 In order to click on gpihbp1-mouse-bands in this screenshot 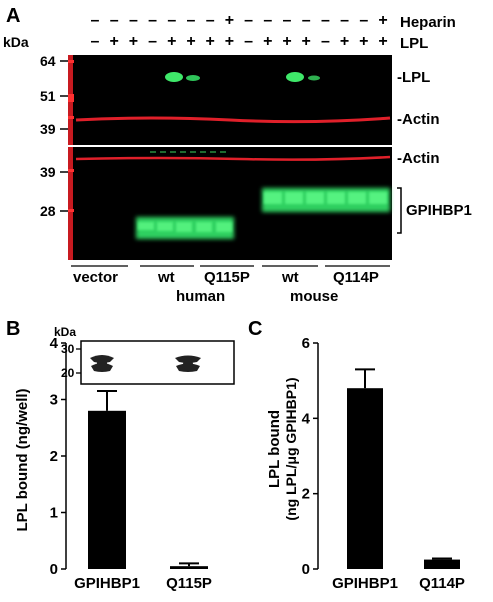, I will do `click(326, 200)`.